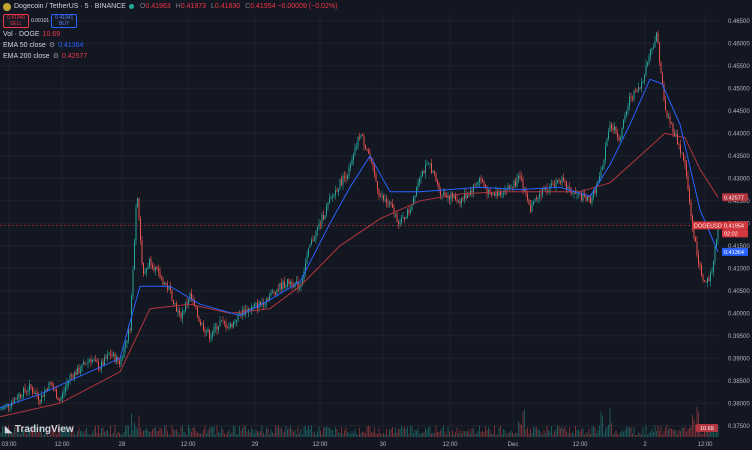 Image resolution: width=752 pixels, height=450 pixels. Describe the element at coordinates (170, 56) in the screenshot. I see `indicator-ema200: EMA 200 close ⚙ 0.42577` at that location.